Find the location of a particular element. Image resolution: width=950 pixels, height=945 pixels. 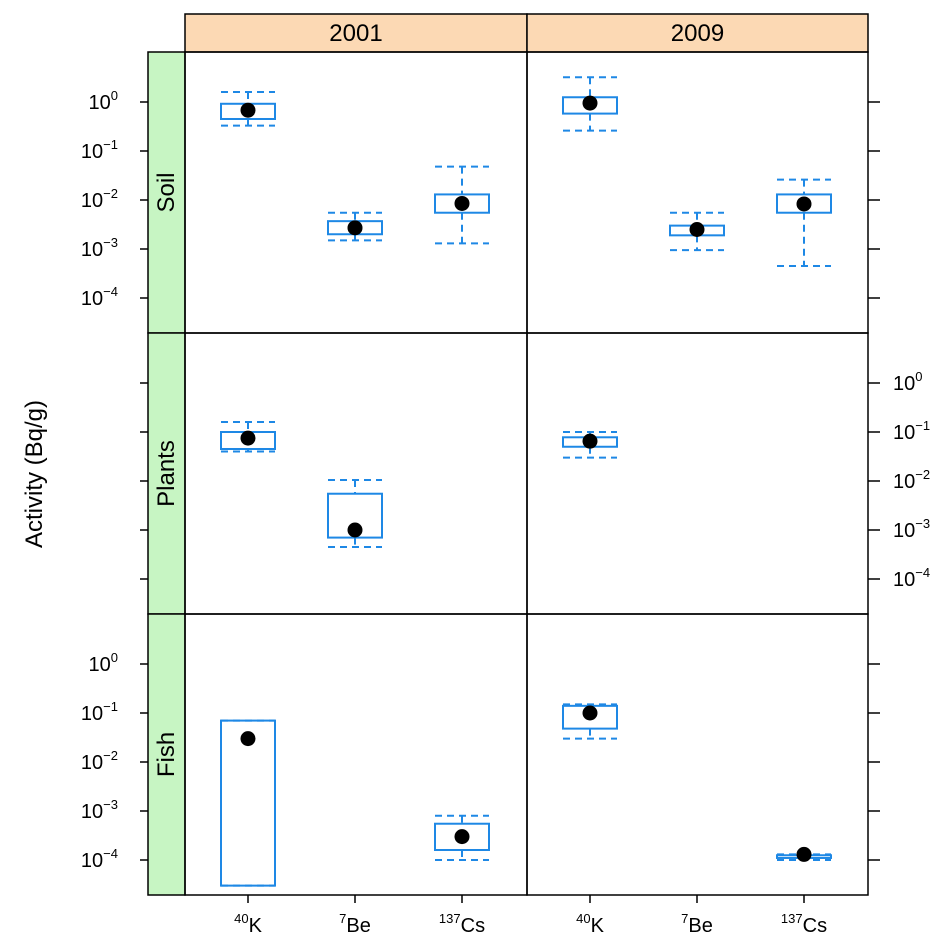

y-tick-label-fish-2: 10⁻² is located at coordinates (99, 761).